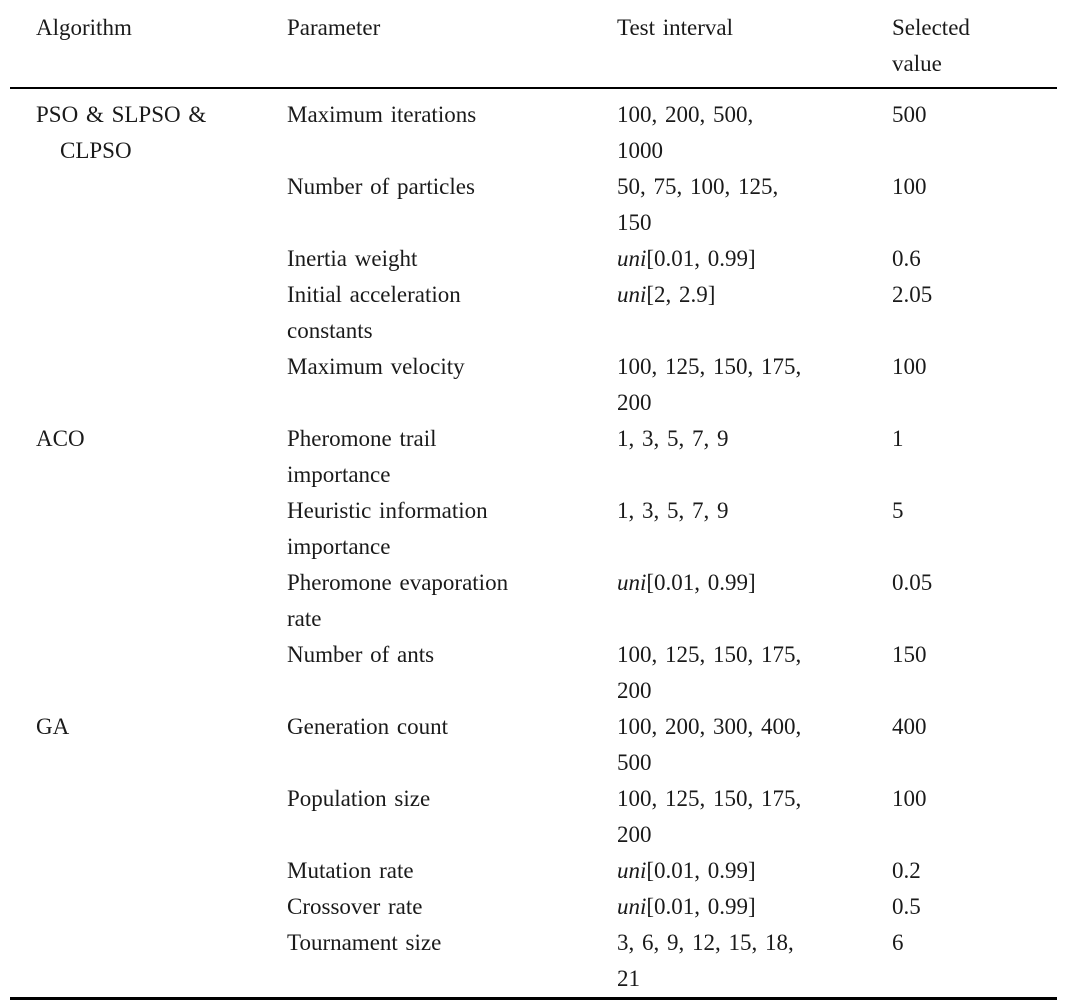  What do you see at coordinates (382, 114) in the screenshot?
I see `parameter-cell: Maximum iterations` at bounding box center [382, 114].